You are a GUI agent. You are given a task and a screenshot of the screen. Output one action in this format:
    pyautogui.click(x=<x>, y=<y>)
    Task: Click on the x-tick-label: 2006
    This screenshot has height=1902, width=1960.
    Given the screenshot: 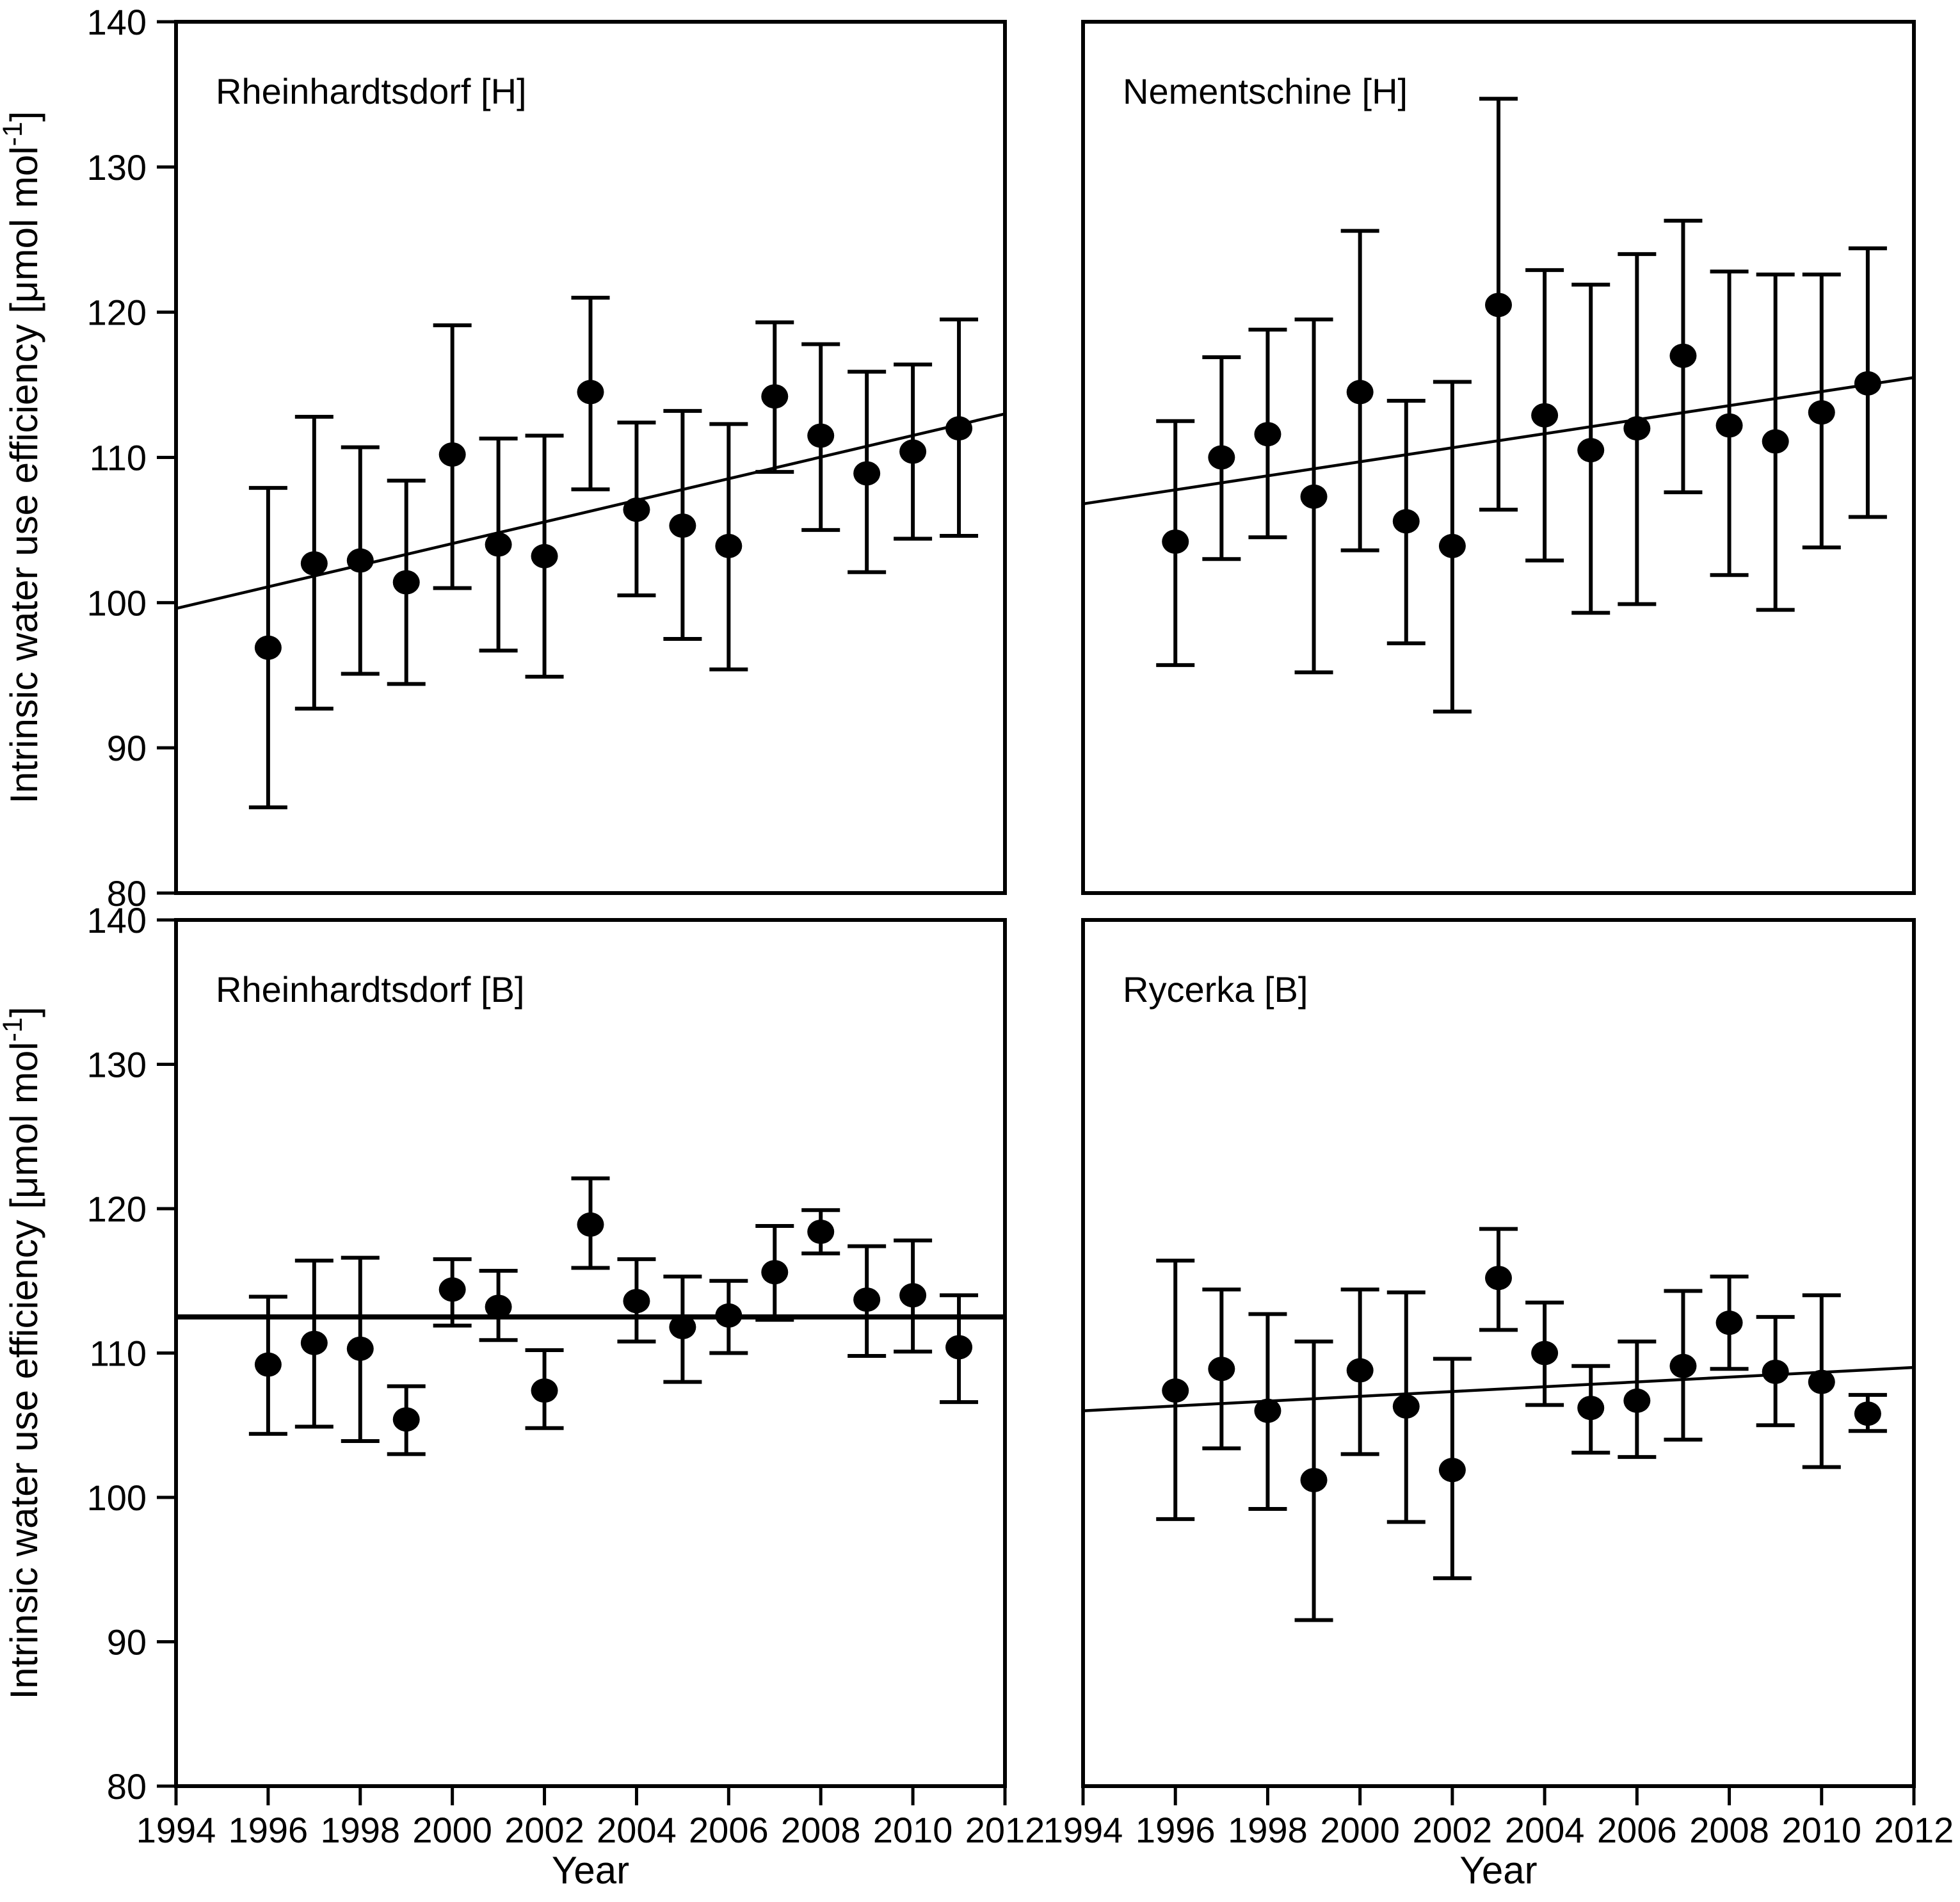 What is the action you would take?
    pyautogui.click(x=729, y=1830)
    